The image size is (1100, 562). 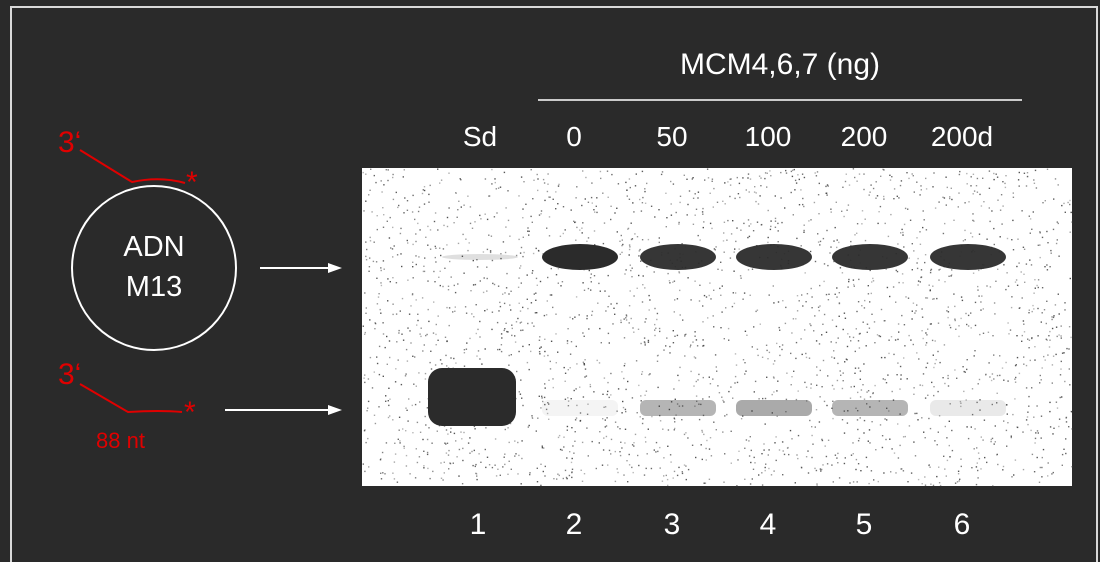 What do you see at coordinates (154, 268) in the screenshot?
I see `m13-circle` at bounding box center [154, 268].